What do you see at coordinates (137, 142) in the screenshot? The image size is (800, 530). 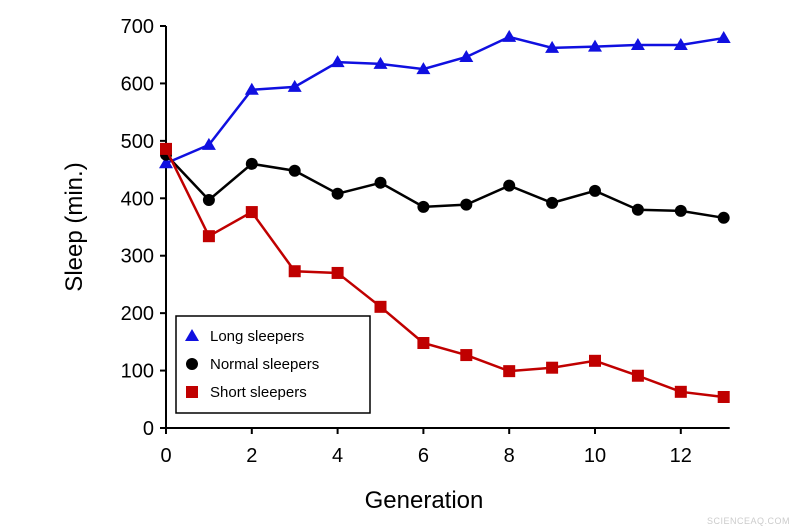 I see `y-tick-label: 500` at bounding box center [137, 142].